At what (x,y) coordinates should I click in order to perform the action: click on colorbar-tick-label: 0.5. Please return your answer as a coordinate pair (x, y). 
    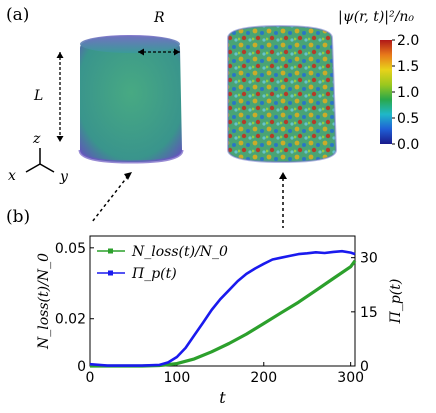
    Looking at the image, I should click on (408, 119).